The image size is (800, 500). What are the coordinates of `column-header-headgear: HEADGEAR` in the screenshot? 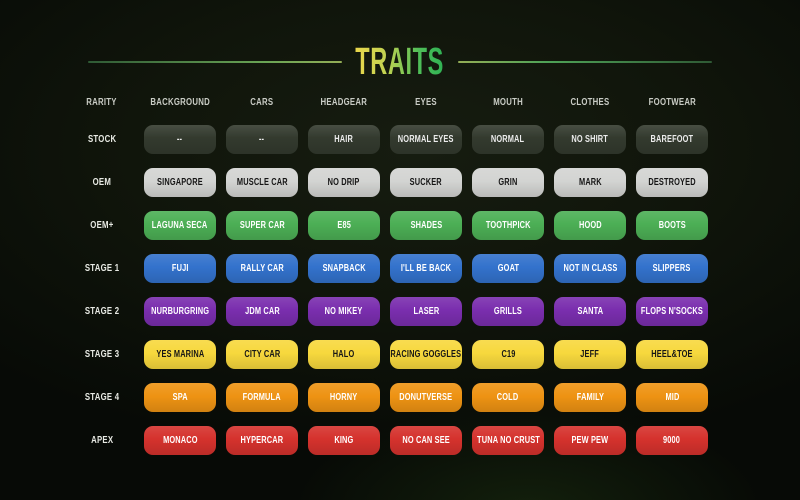 It's located at (344, 102).